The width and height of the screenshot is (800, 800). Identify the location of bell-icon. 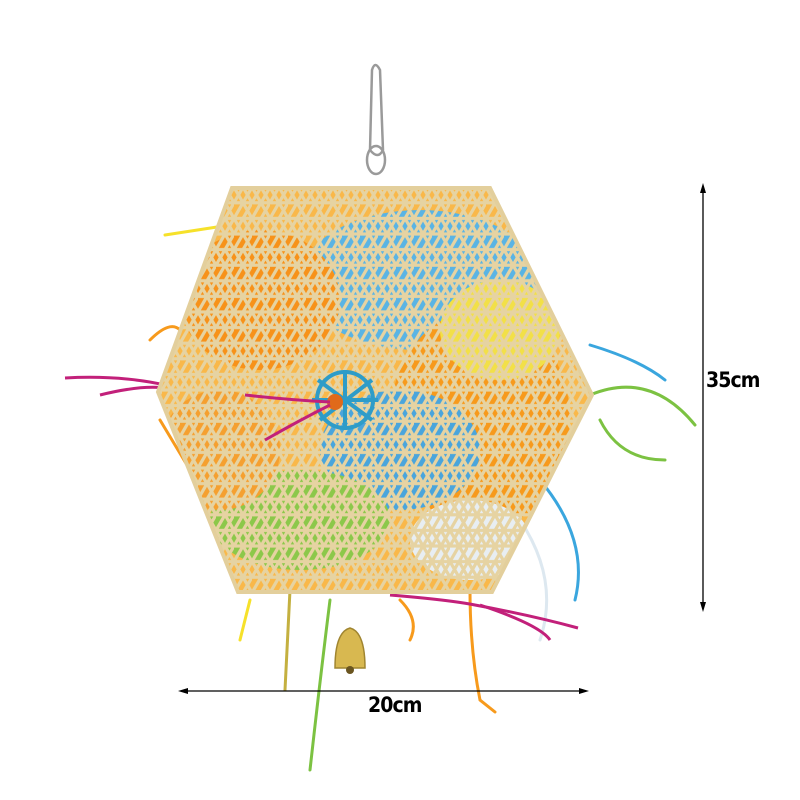
(350, 650).